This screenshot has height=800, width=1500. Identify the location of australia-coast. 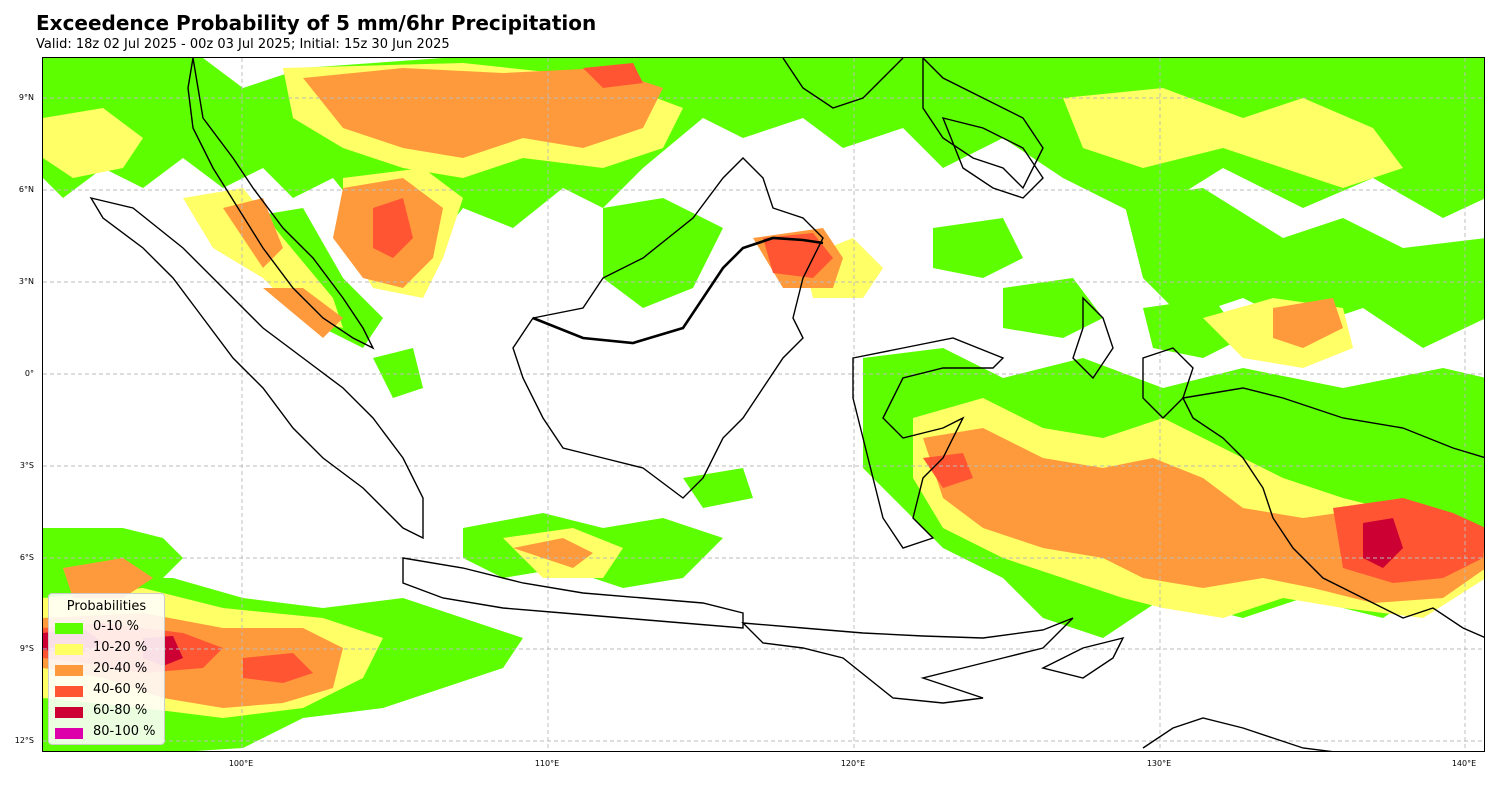
(1237, 734).